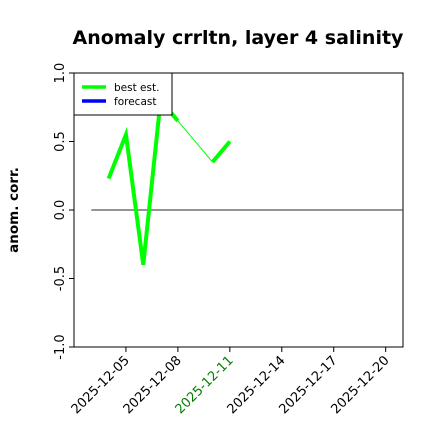 The width and height of the screenshot is (440, 440). I want to click on y-axis: -1.0 -0.5 0.0 0.5 1.0, so click(63, 211).